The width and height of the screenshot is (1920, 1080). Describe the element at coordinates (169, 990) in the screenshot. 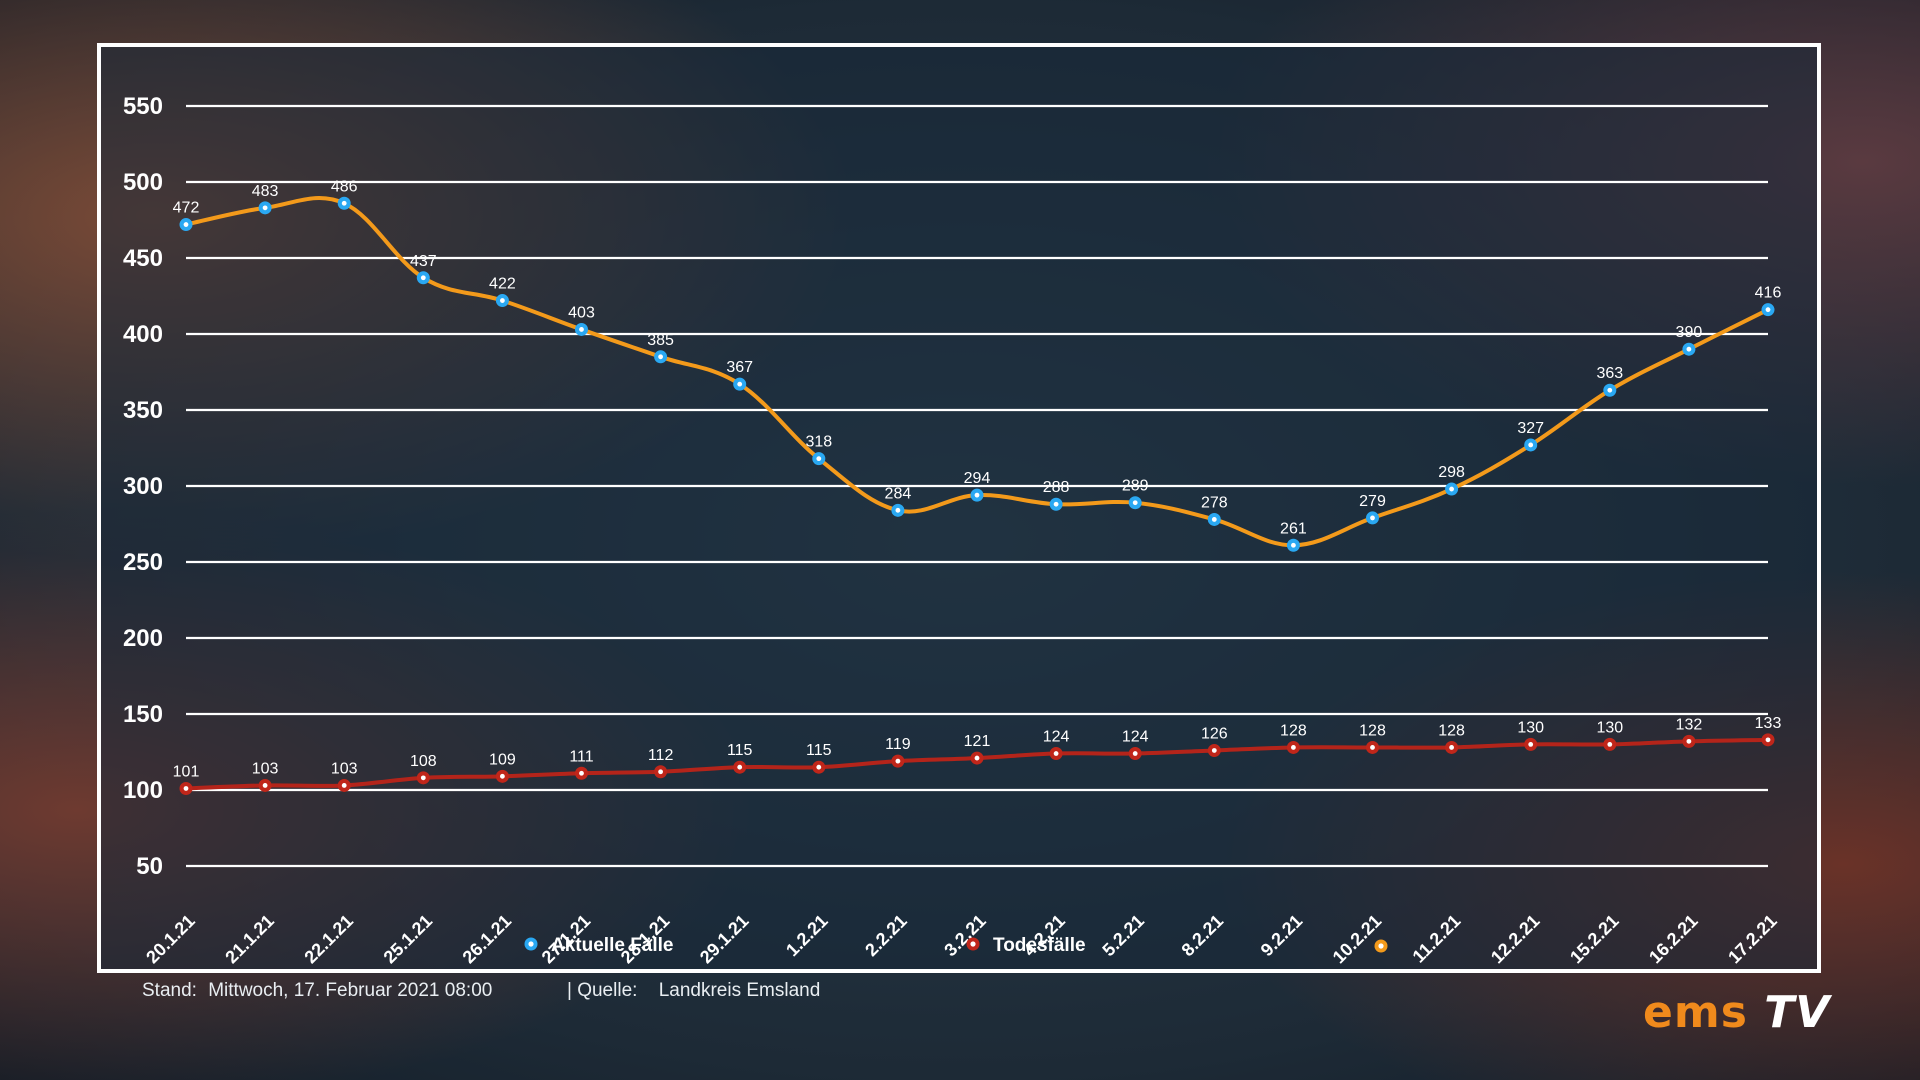

I see `stand-label: Stand:` at that location.